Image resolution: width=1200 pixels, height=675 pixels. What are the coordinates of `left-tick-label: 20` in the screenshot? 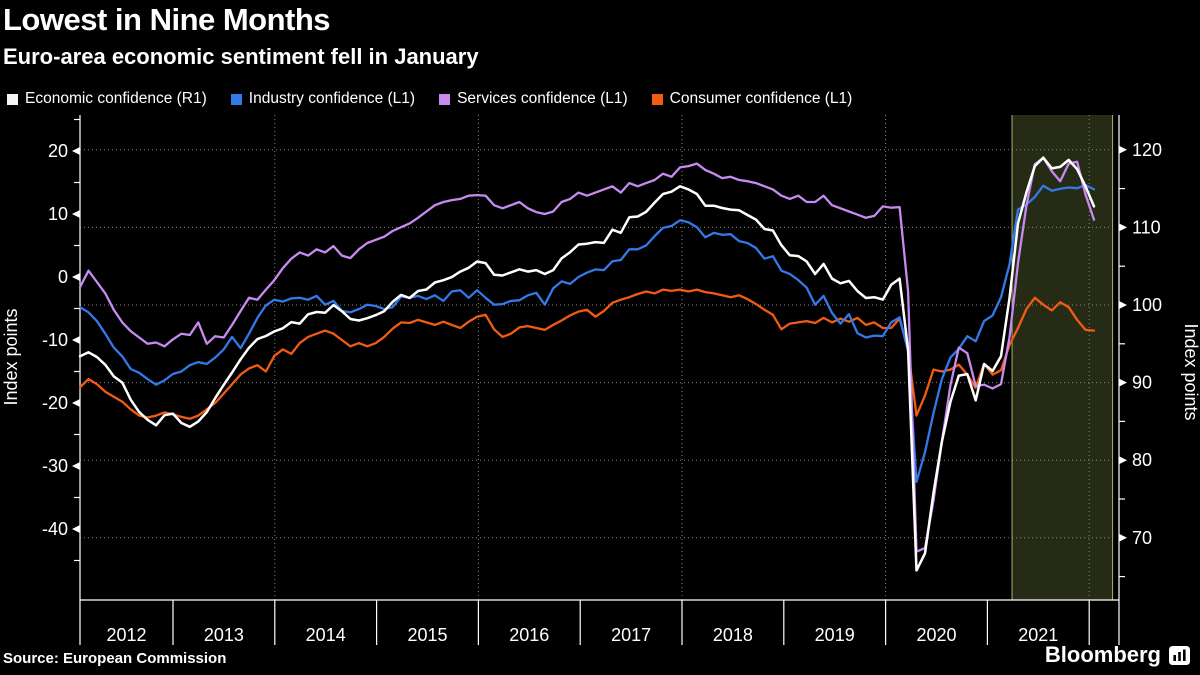 It's located at (58, 151).